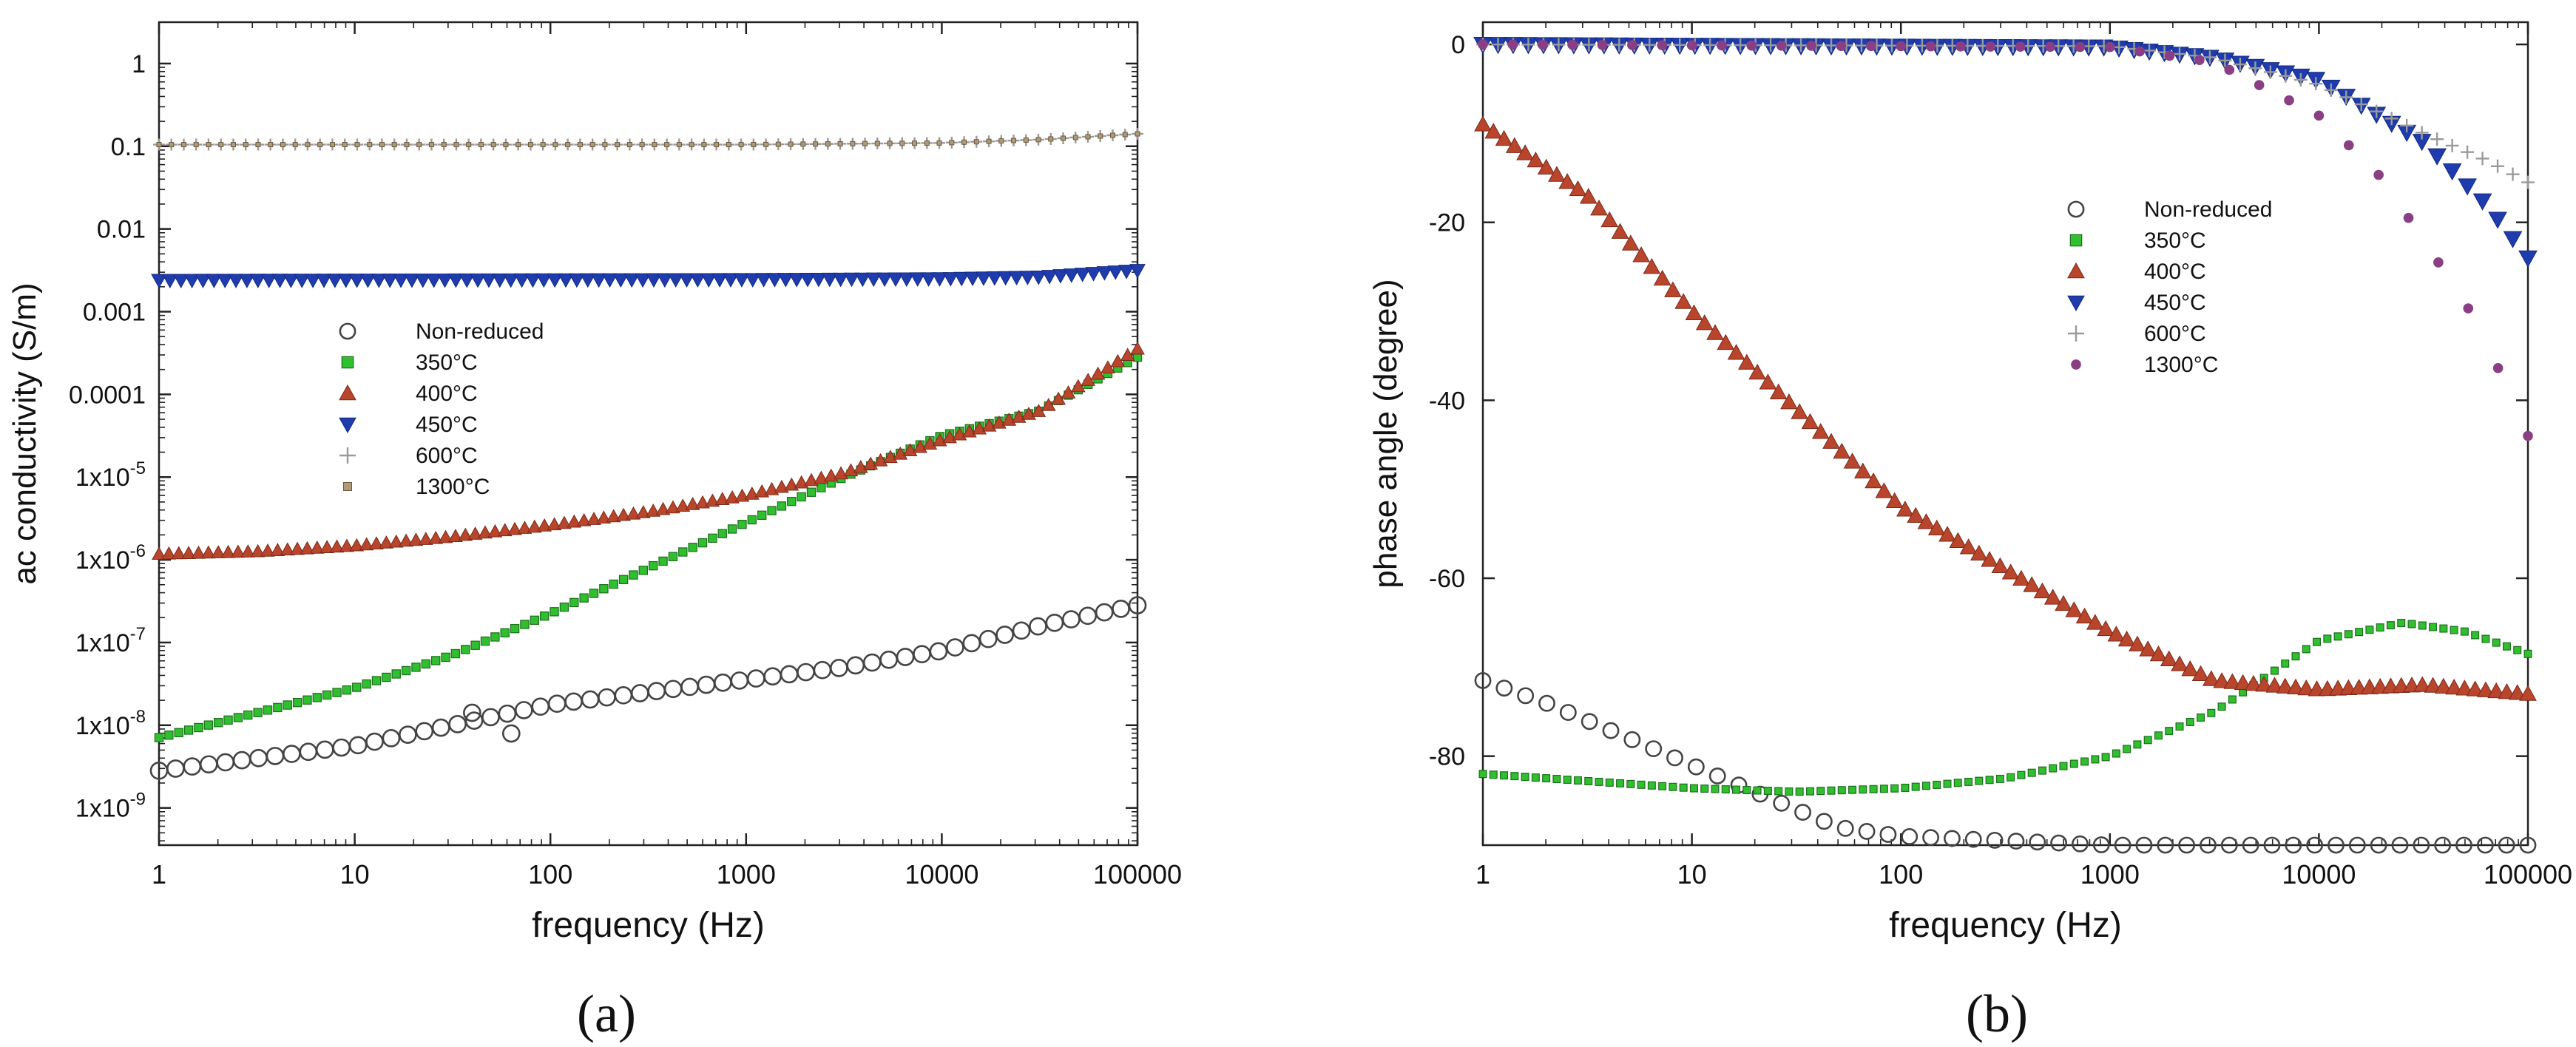 Image resolution: width=2576 pixels, height=1047 pixels. What do you see at coordinates (2175, 334) in the screenshot?
I see `legend-label: 600°C` at bounding box center [2175, 334].